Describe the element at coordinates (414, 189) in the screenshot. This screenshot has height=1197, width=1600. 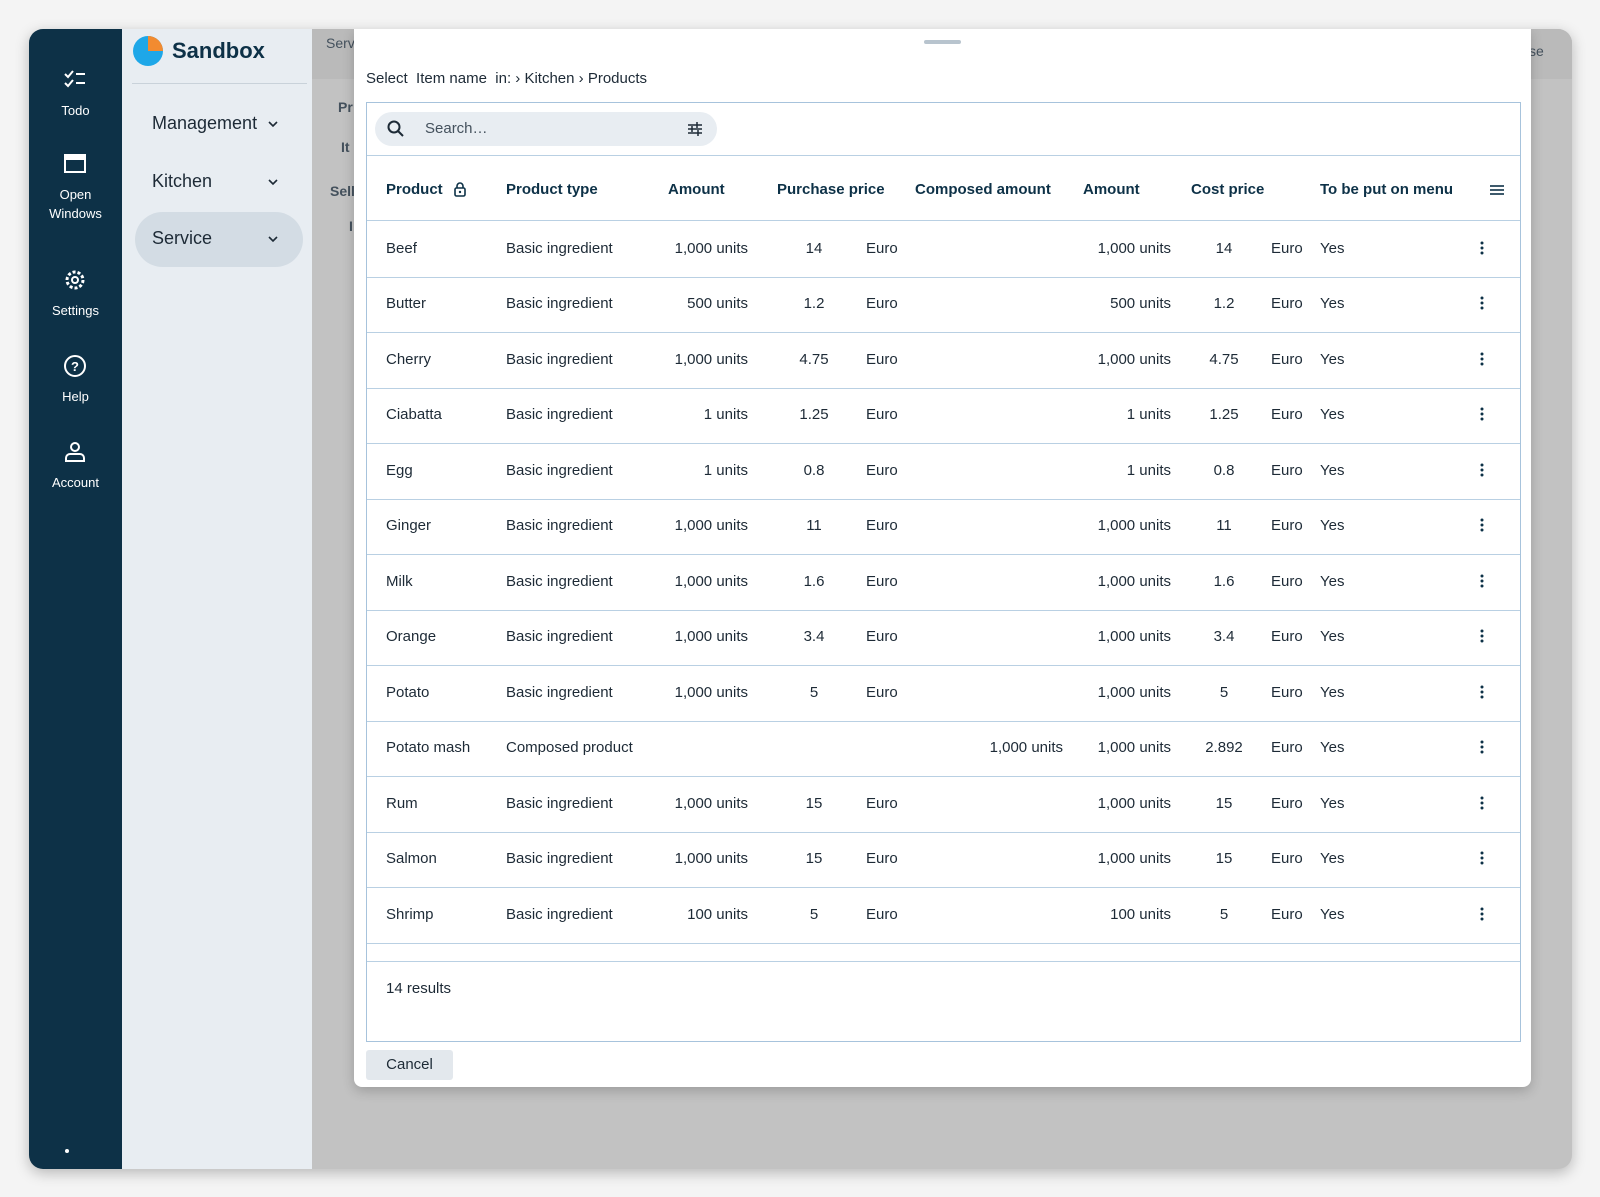
I see `column-header: Product` at that location.